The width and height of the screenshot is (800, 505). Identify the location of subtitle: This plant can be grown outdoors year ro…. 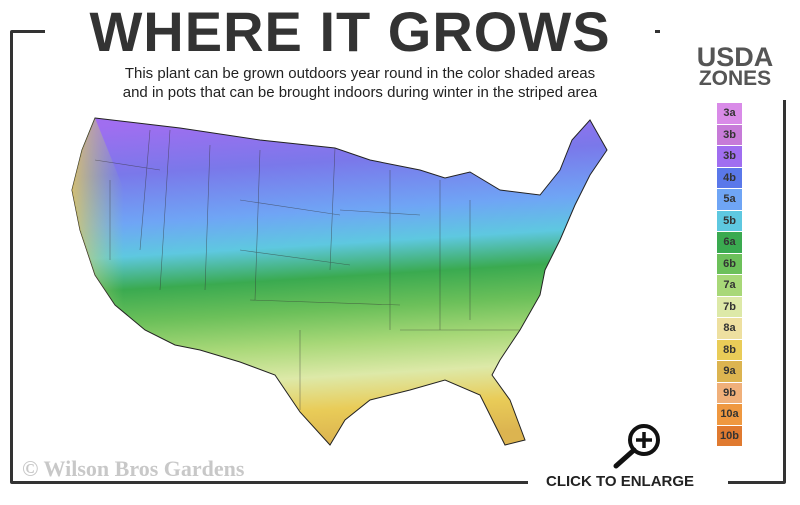
(360, 83).